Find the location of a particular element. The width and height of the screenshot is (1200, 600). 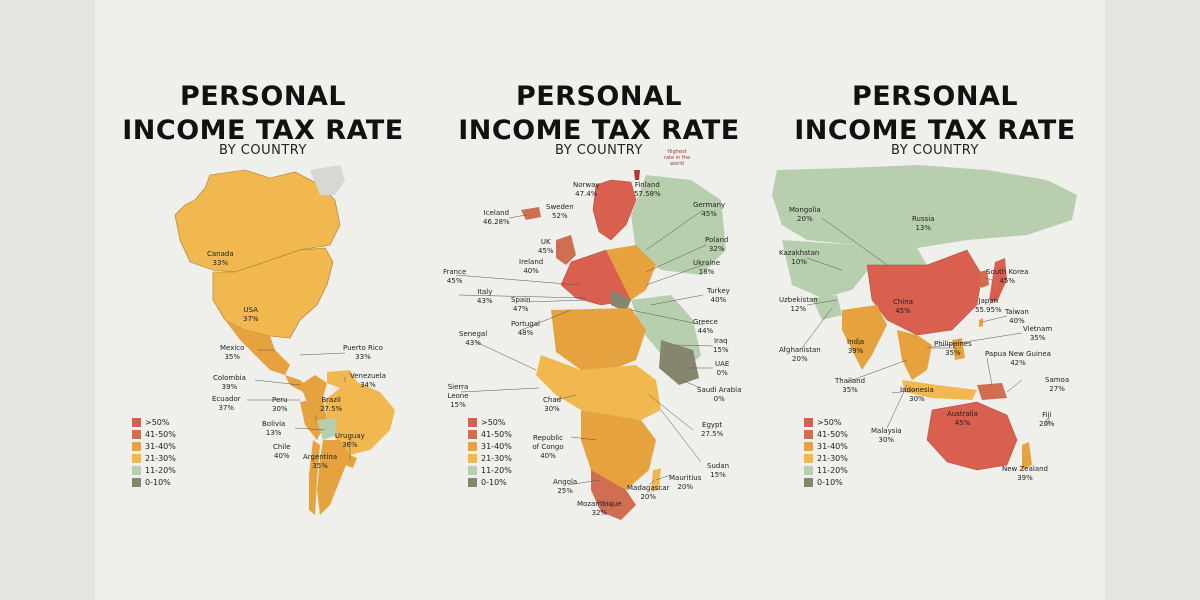

country-label-afghanistan: Afghanistan 20% is located at coordinates (800, 354).